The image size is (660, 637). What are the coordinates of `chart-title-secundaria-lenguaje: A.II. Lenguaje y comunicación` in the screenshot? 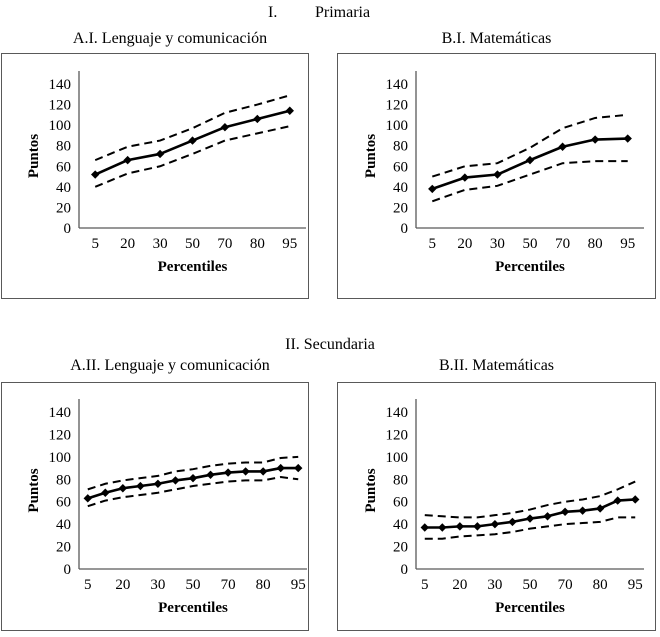 It's located at (170, 365).